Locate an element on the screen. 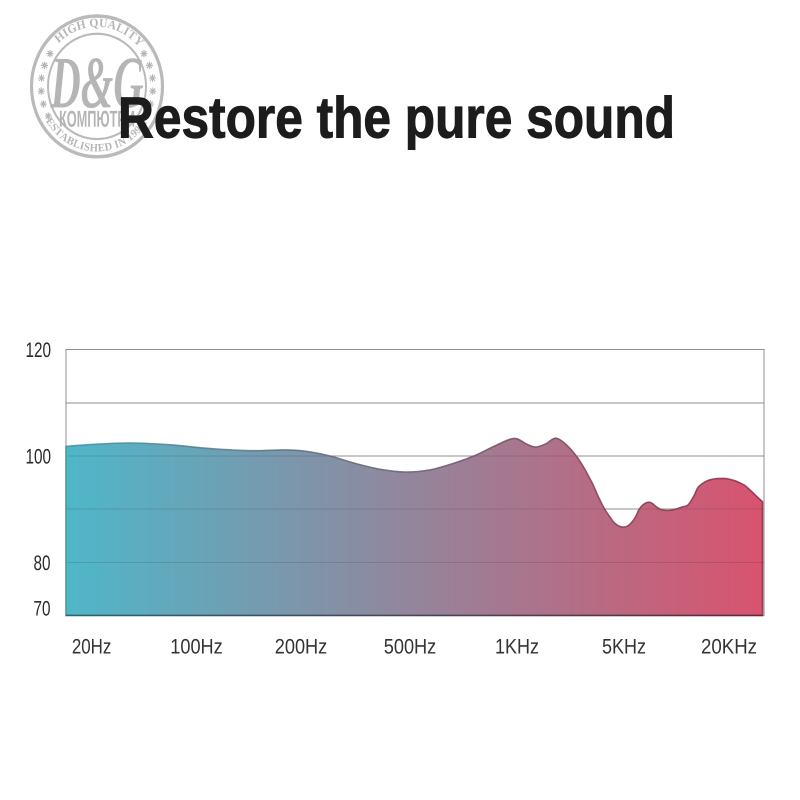 The width and height of the screenshot is (800, 800). svg-text: 5KHz is located at coordinates (624, 647).